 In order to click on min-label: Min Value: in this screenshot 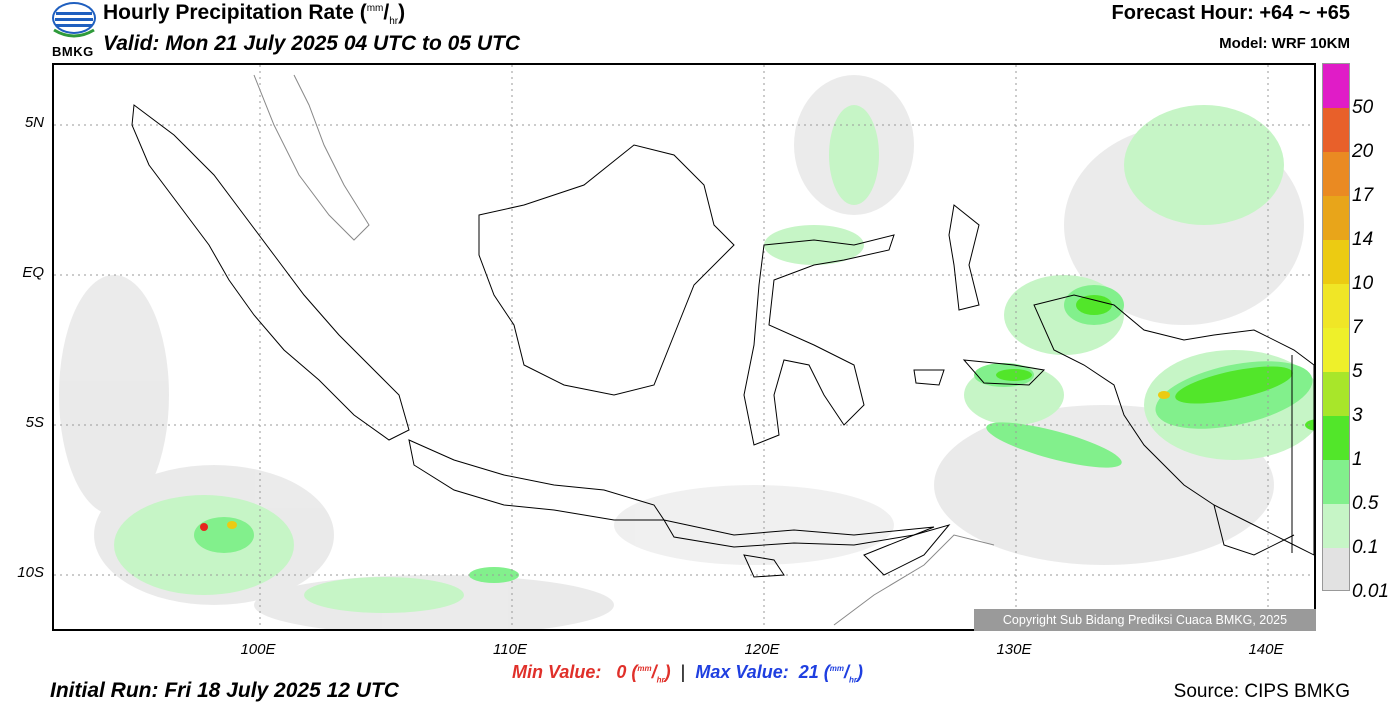, I will do `click(557, 672)`.